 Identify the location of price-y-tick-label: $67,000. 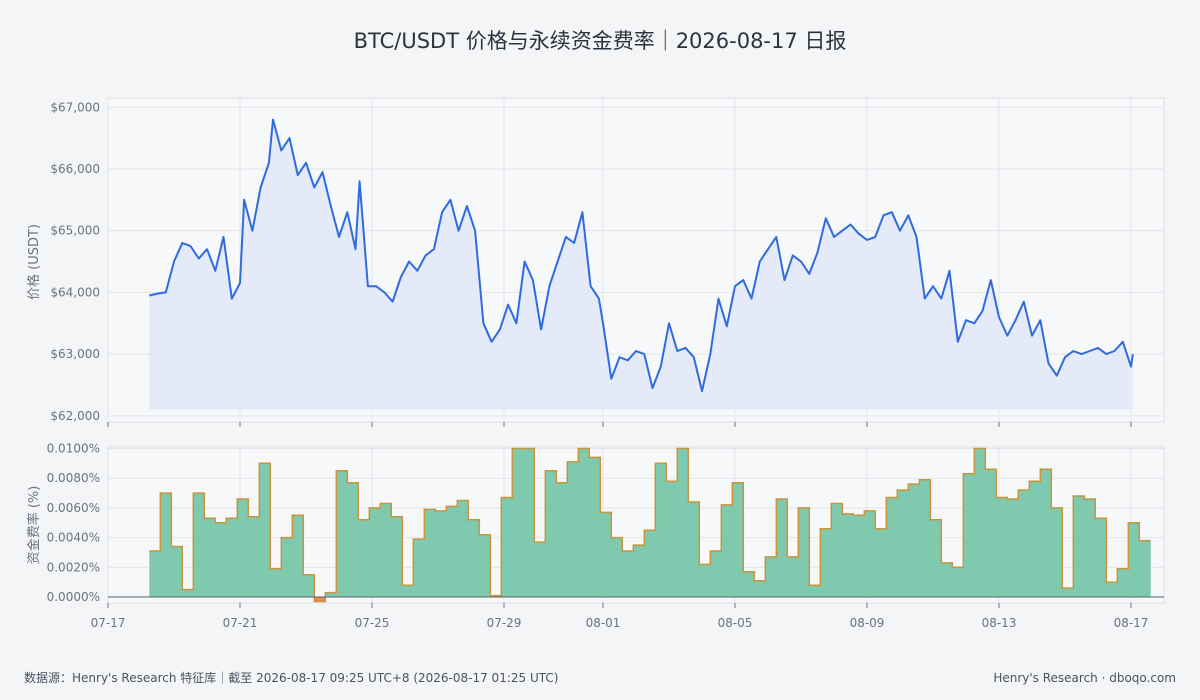
(75, 107).